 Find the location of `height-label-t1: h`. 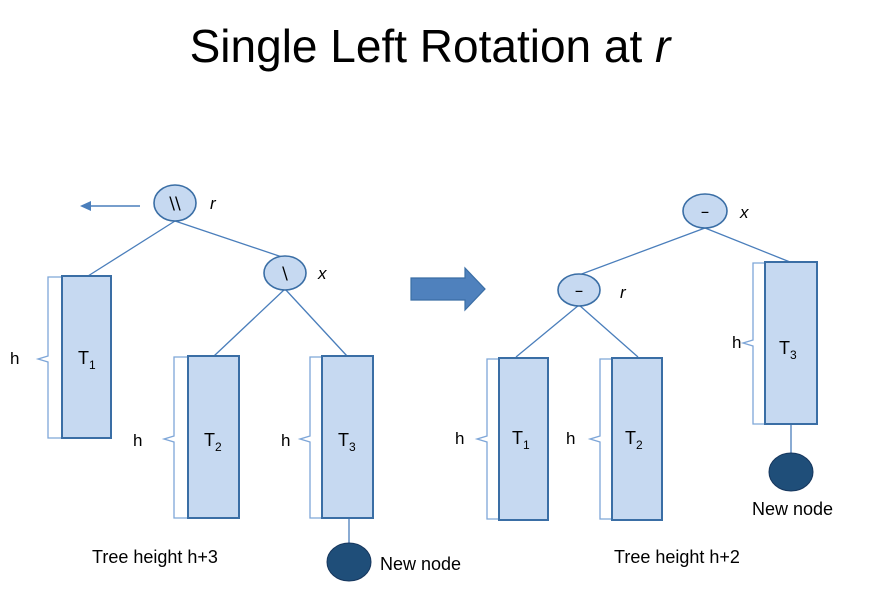

height-label-t1: h is located at coordinates (14, 358).